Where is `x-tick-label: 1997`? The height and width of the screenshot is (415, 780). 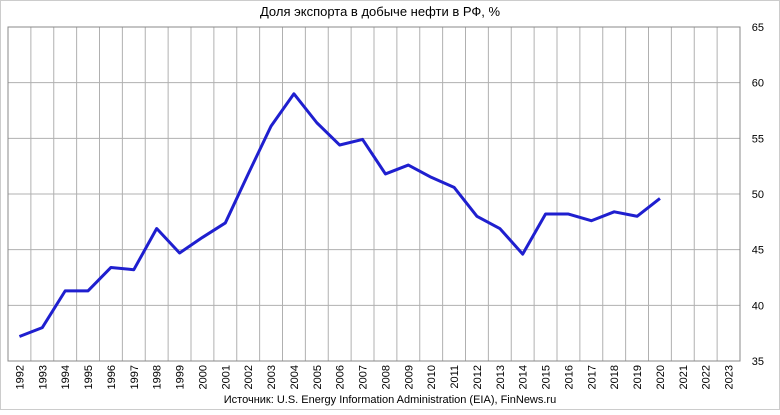
x-tick-label: 1997 is located at coordinates (135, 377).